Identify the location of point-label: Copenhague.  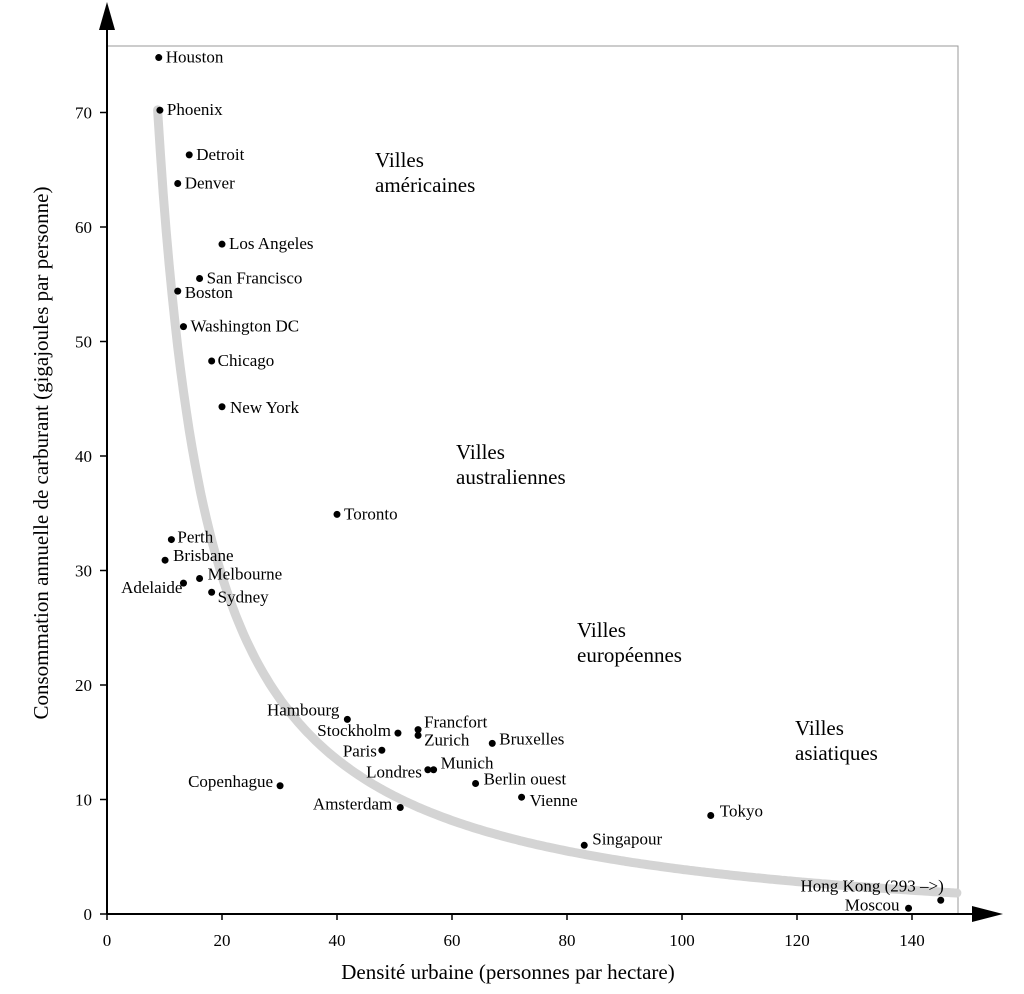
(230, 781).